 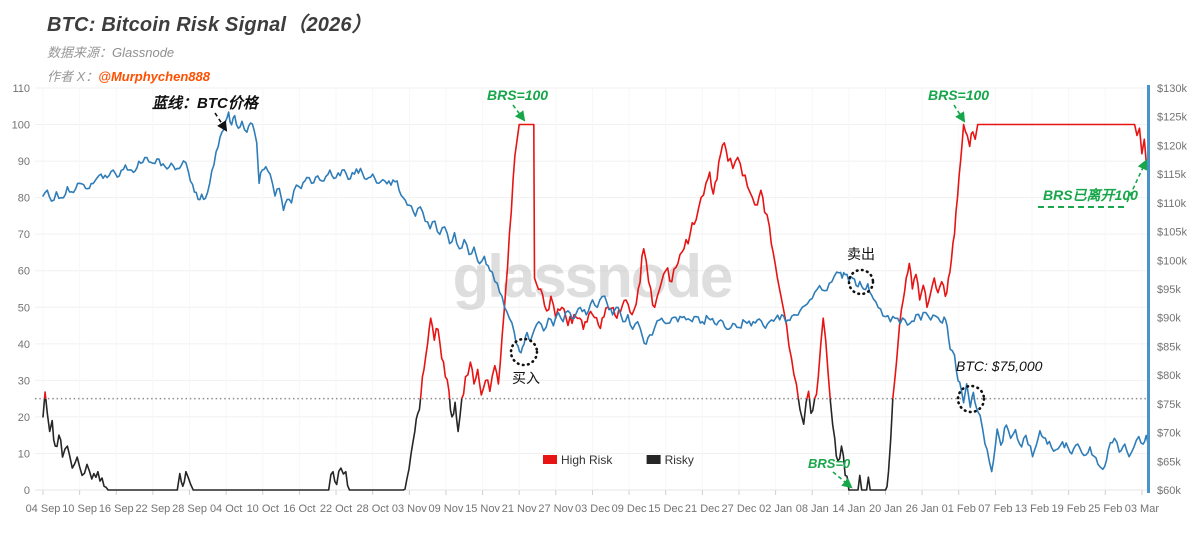 I want to click on risky-line-black, so click(x=468, y=444).